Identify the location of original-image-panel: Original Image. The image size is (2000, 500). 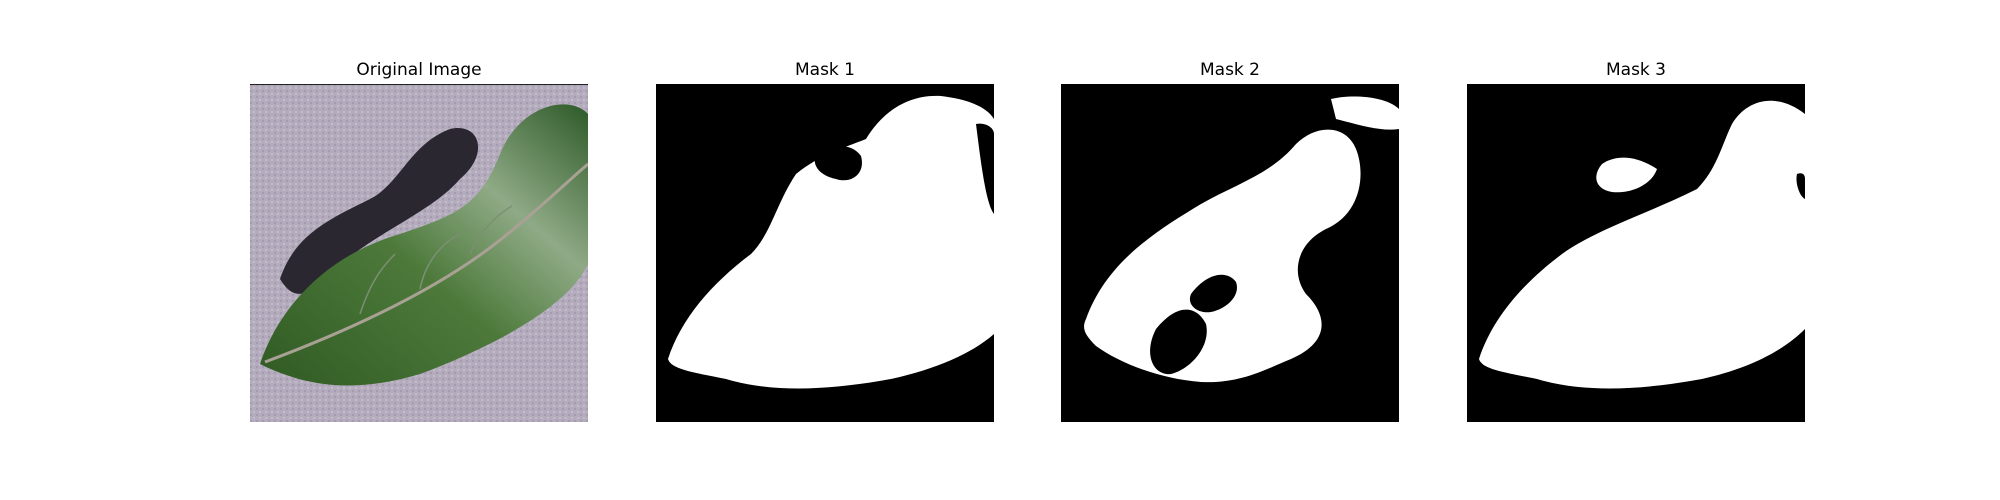
(419, 239).